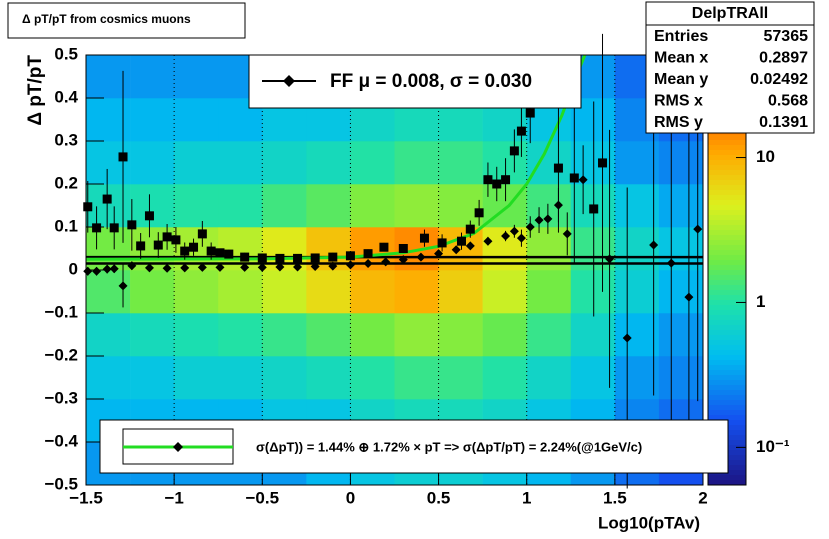 The image size is (829, 539). I want to click on x-tick-label: −0.5, so click(263, 497).